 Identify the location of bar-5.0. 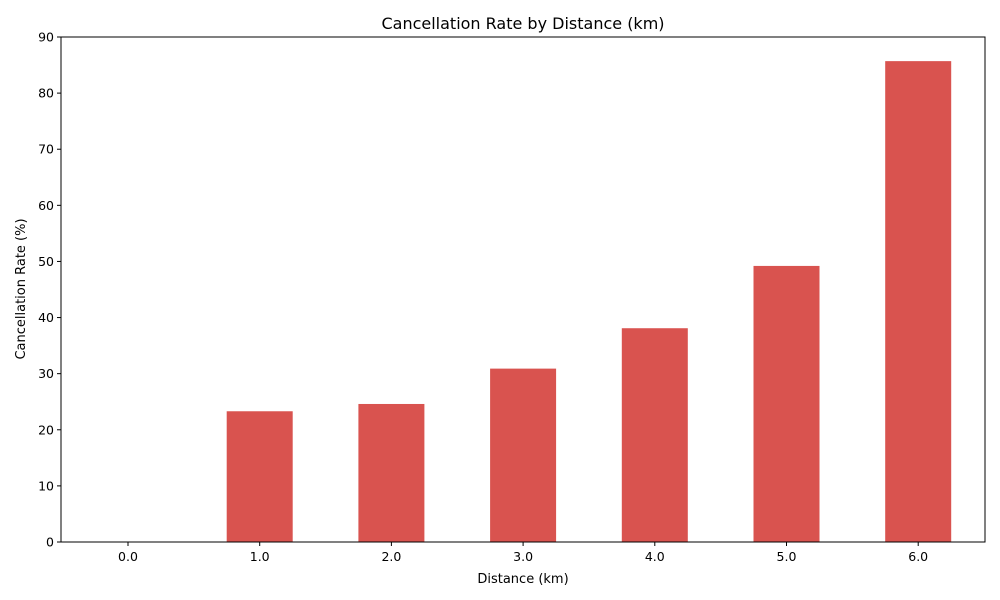
(786, 403).